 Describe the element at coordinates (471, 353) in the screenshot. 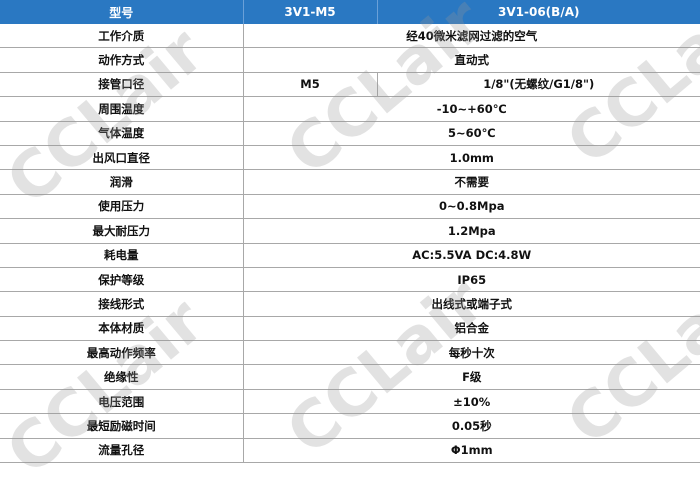

I see `row-value: 每秒十次` at that location.